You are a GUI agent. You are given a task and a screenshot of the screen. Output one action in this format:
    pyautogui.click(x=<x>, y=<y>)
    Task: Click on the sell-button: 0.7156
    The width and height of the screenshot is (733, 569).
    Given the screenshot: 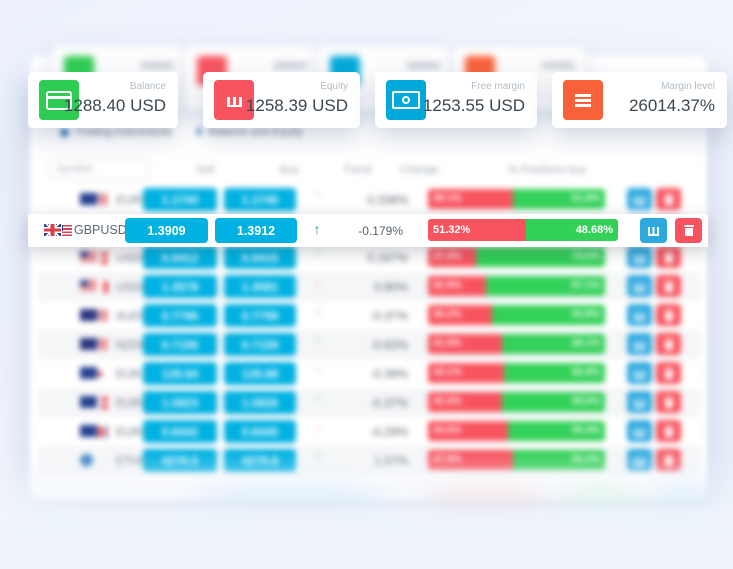 What is the action you would take?
    pyautogui.click(x=180, y=344)
    